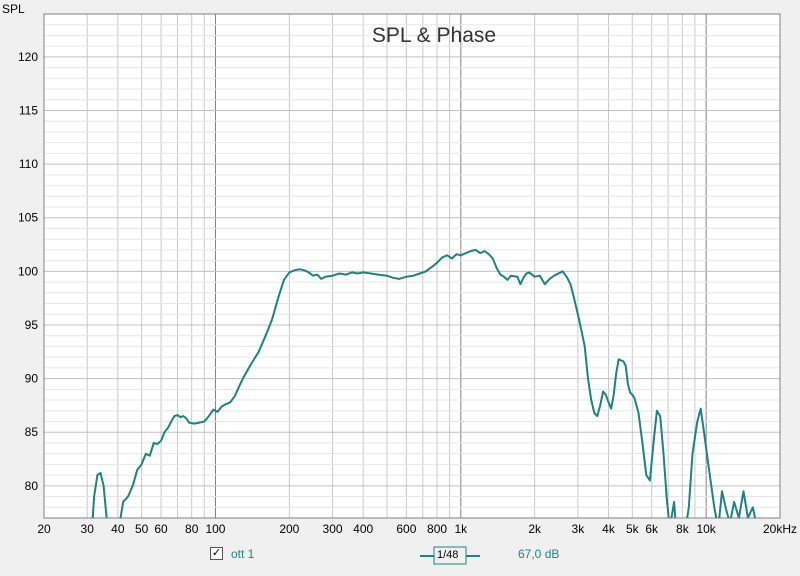  Describe the element at coordinates (437, 529) in the screenshot. I see `x-tick-label: 800` at that location.